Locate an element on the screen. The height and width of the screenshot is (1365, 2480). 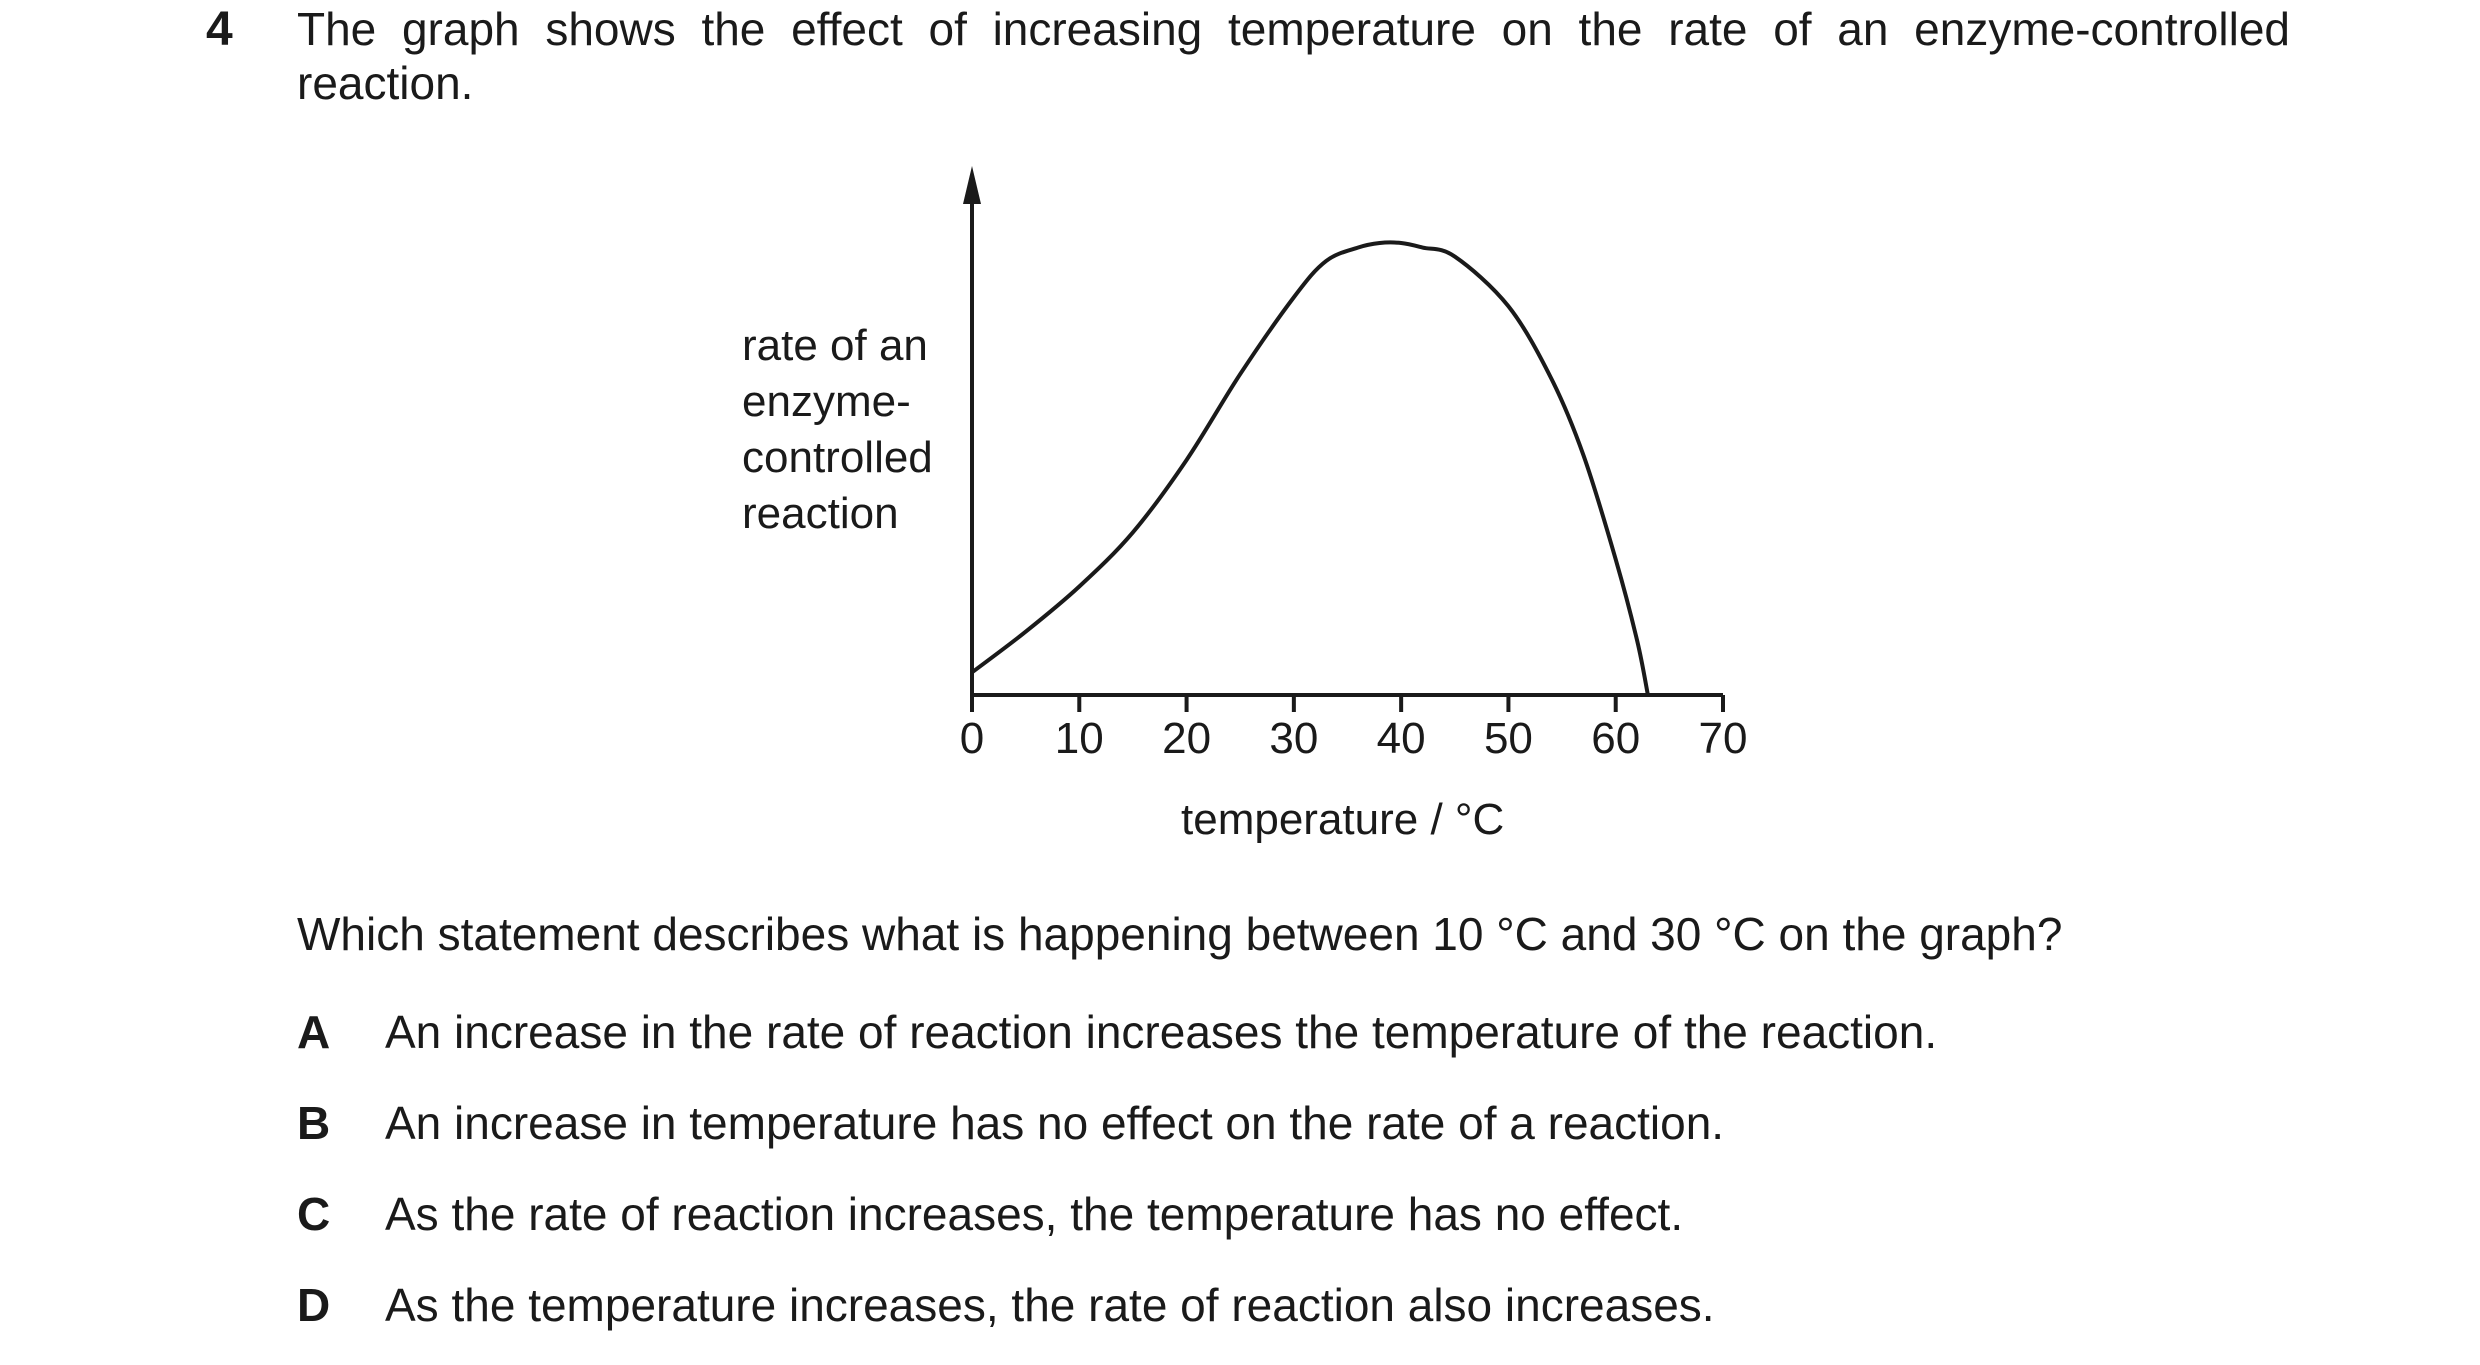
x-axis-ticks: 0 10 20 30 40 50 60 70 is located at coordinates (1354, 729).